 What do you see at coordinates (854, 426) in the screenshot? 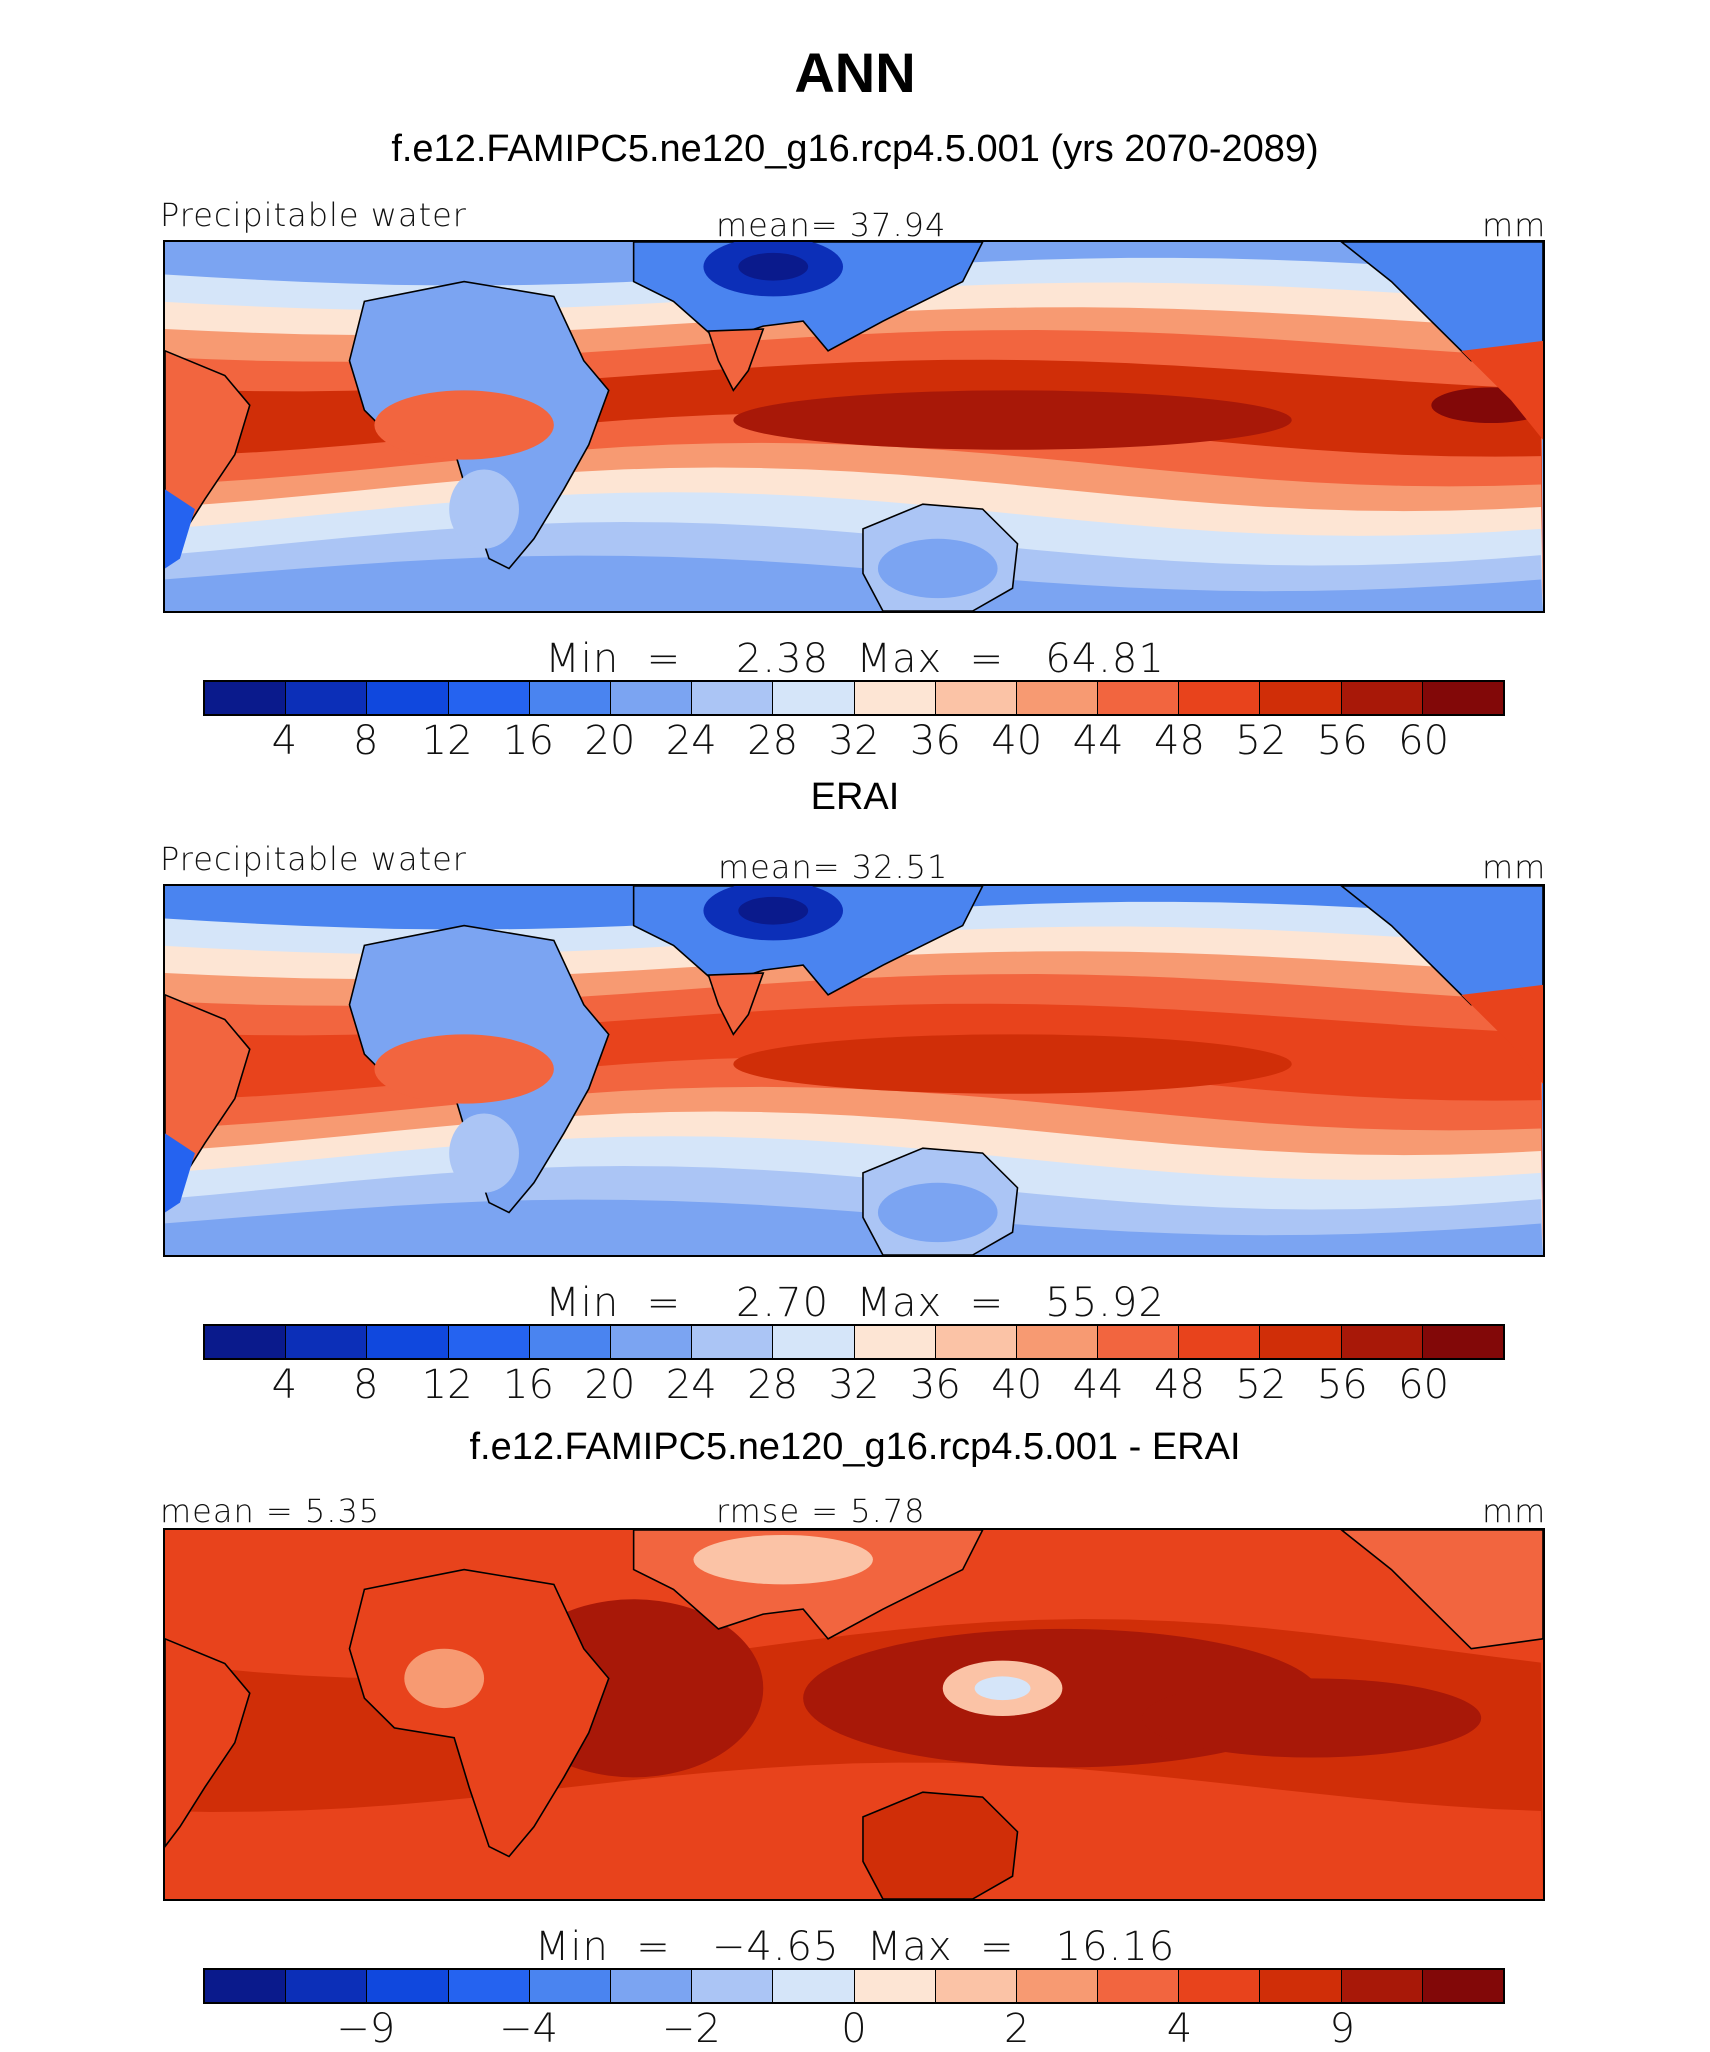
I see `panel1-map` at bounding box center [854, 426].